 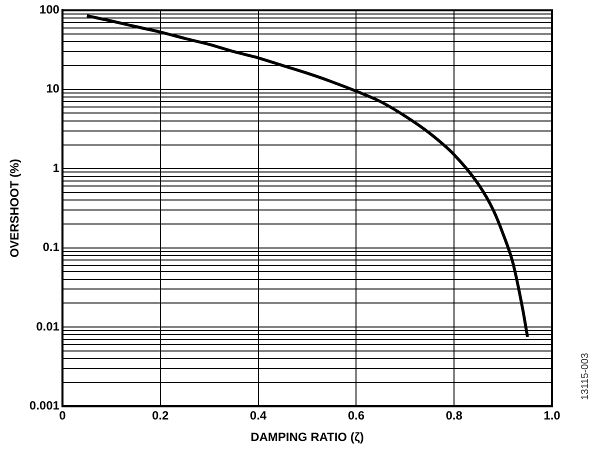 What do you see at coordinates (258, 415) in the screenshot?
I see `x-tick-label: 0.4` at bounding box center [258, 415].